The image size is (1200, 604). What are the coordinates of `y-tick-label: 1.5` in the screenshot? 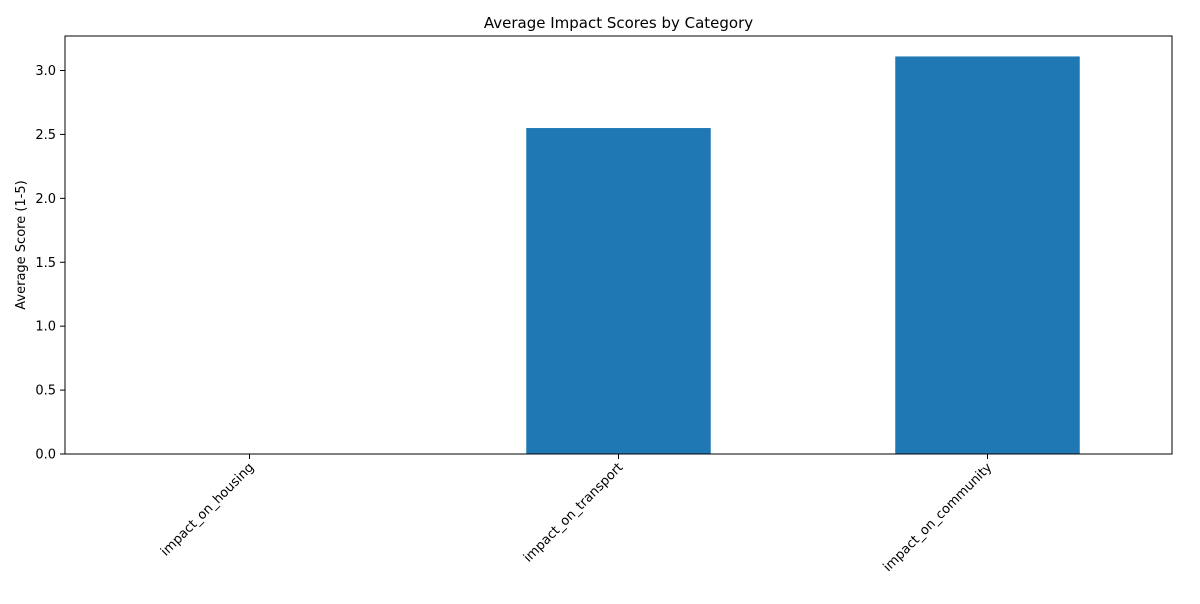 It's located at (45, 263).